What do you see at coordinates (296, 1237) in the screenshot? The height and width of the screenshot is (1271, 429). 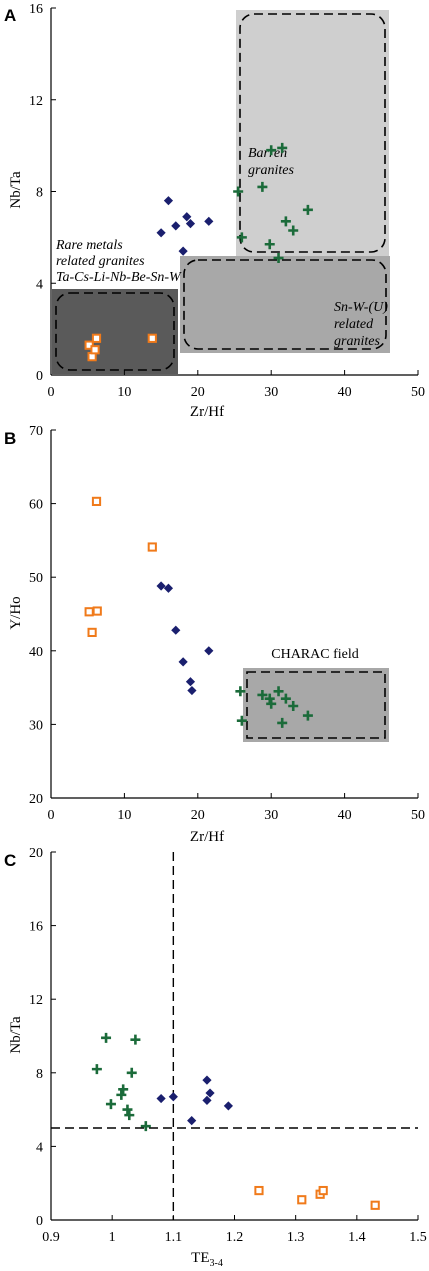 I see `x-tick-label: 1.3` at bounding box center [296, 1237].